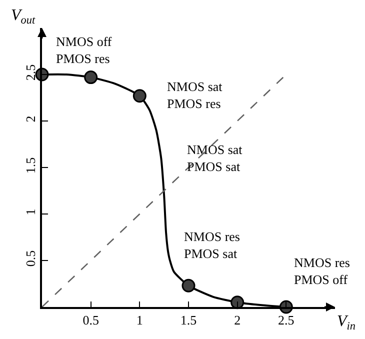  Describe the element at coordinates (188, 320) in the screenshot. I see `x-tick-label: 1.5` at that location.